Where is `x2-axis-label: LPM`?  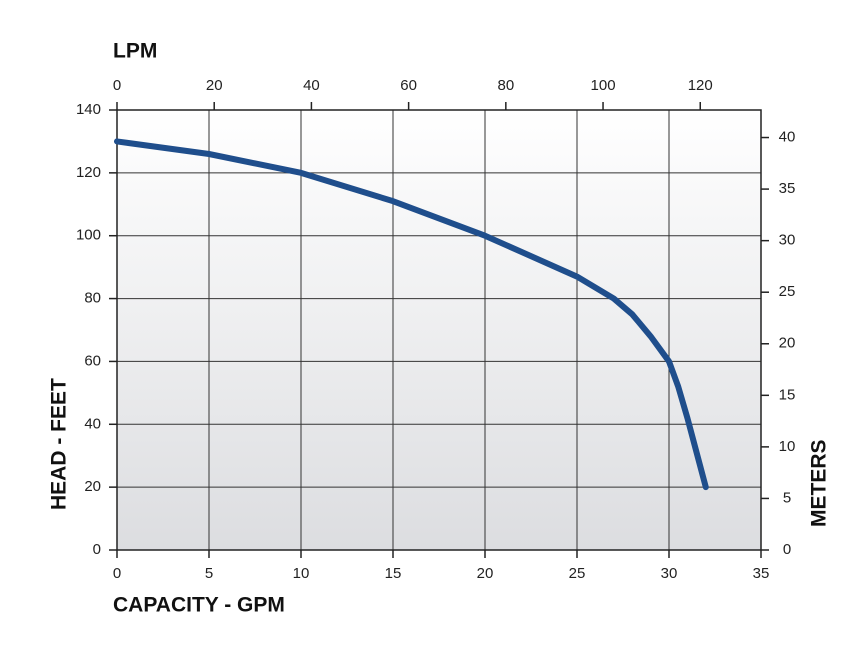 x2-axis-label: LPM is located at coordinates (135, 51).